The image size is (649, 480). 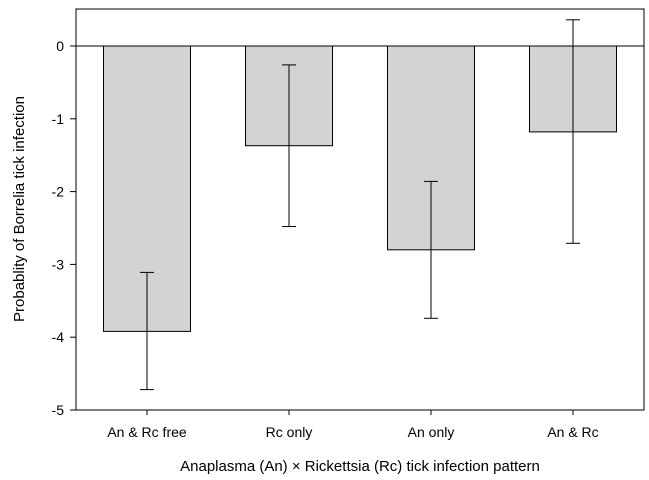 What do you see at coordinates (19, 209) in the screenshot?
I see `y-axis-title: Probablity of Borrelia tick infection` at bounding box center [19, 209].